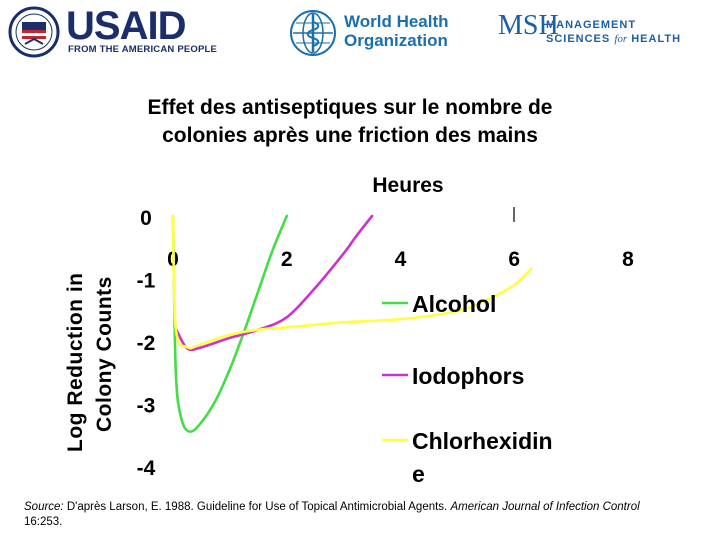 Image resolution: width=720 pixels, height=540 pixels. I want to click on y-tick-label: -4, so click(146, 468).